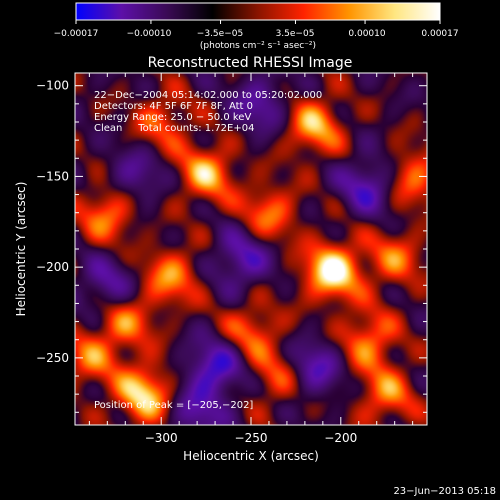 The height and width of the screenshot is (500, 500). I want to click on x-tick-label: −250, so click(251, 438).